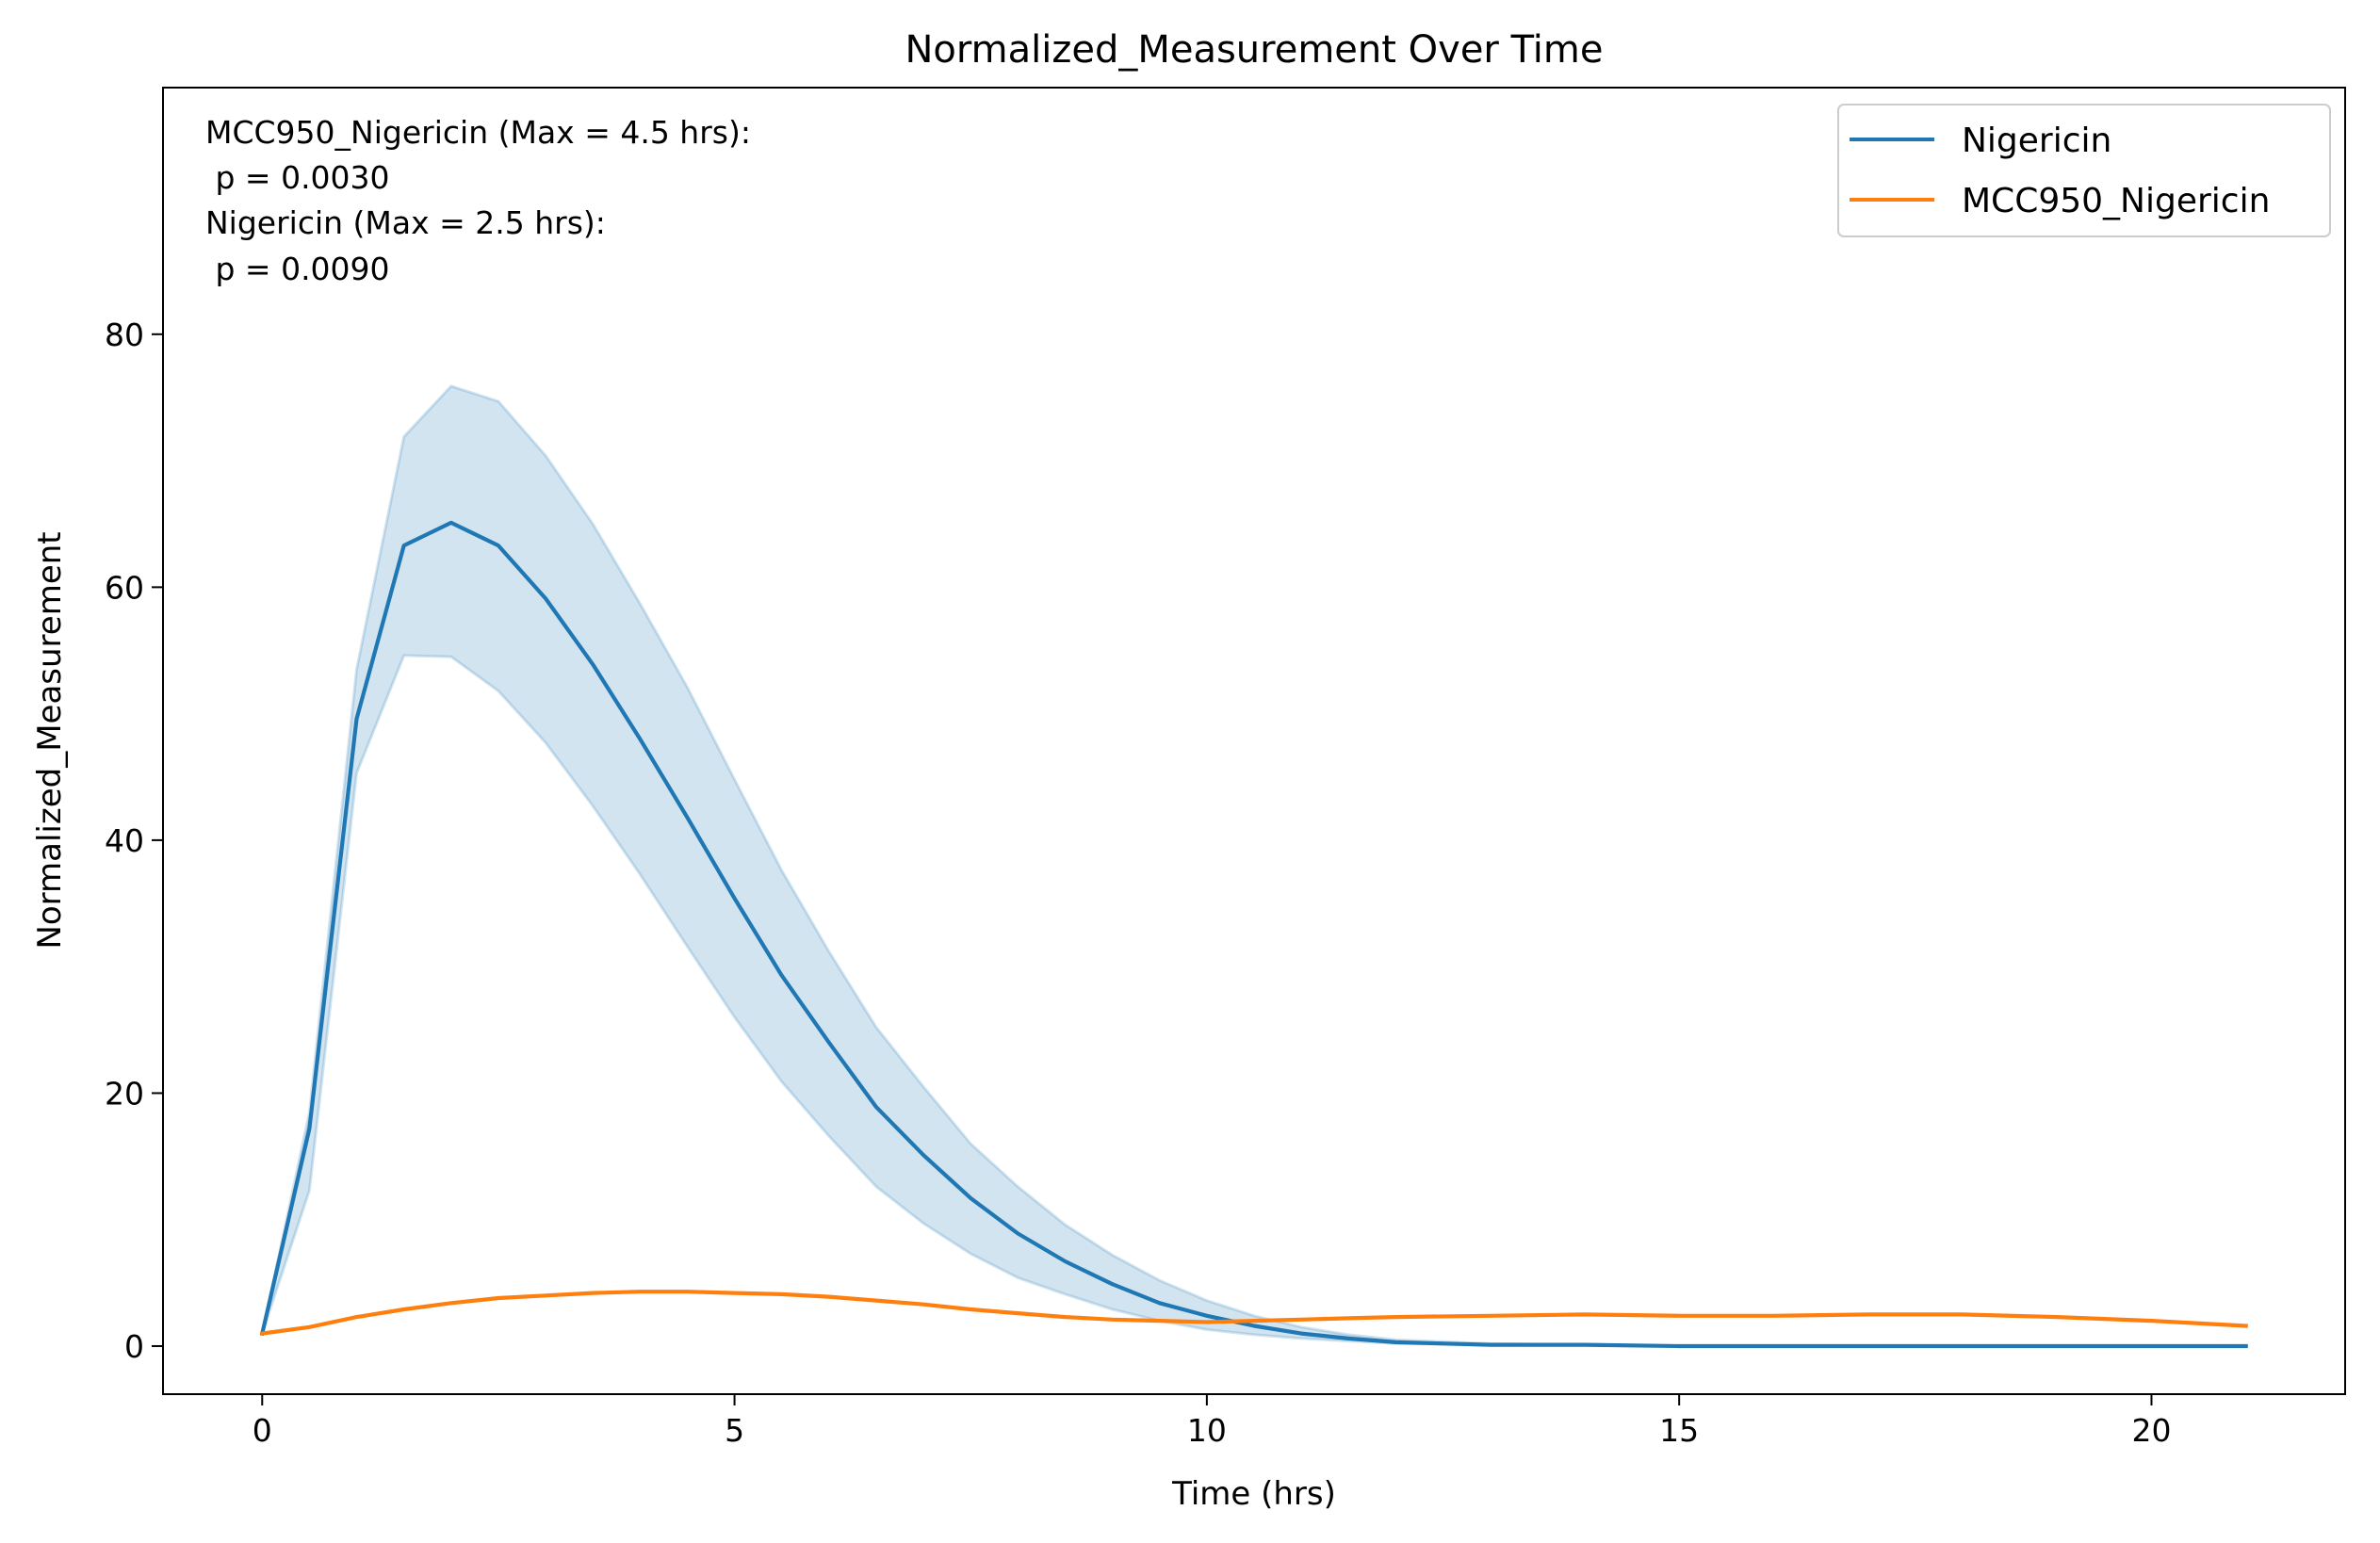 The image size is (2380, 1543). Describe the element at coordinates (1253, 1494) in the screenshot. I see `x-axis-label: Time (hrs)` at that location.